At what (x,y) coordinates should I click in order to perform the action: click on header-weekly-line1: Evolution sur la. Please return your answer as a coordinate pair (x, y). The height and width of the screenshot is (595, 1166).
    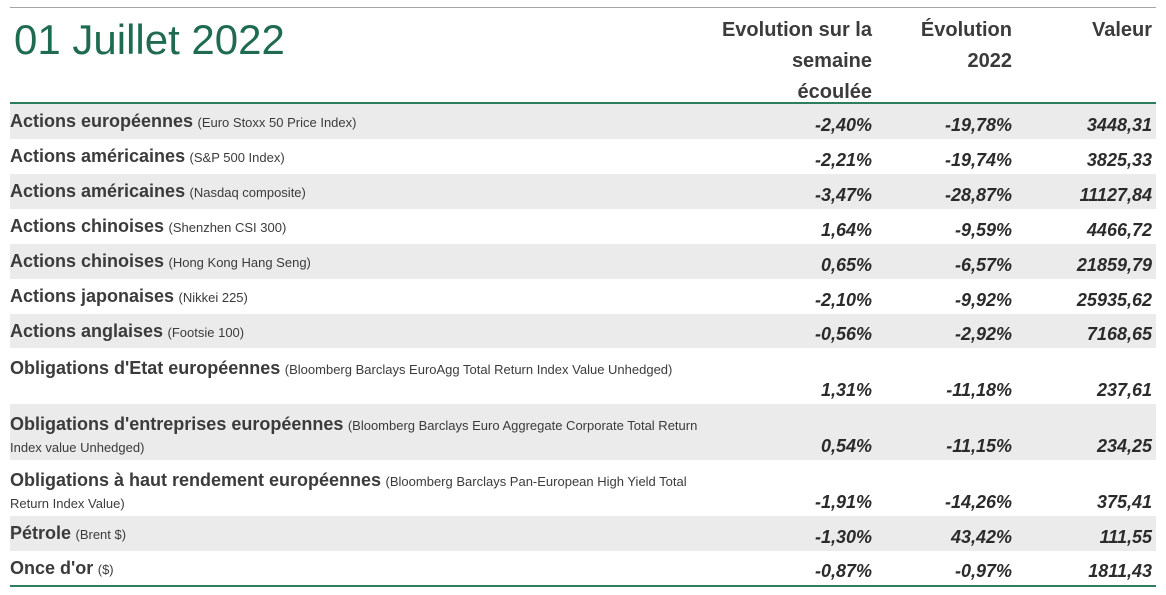
    Looking at the image, I should click on (796, 30).